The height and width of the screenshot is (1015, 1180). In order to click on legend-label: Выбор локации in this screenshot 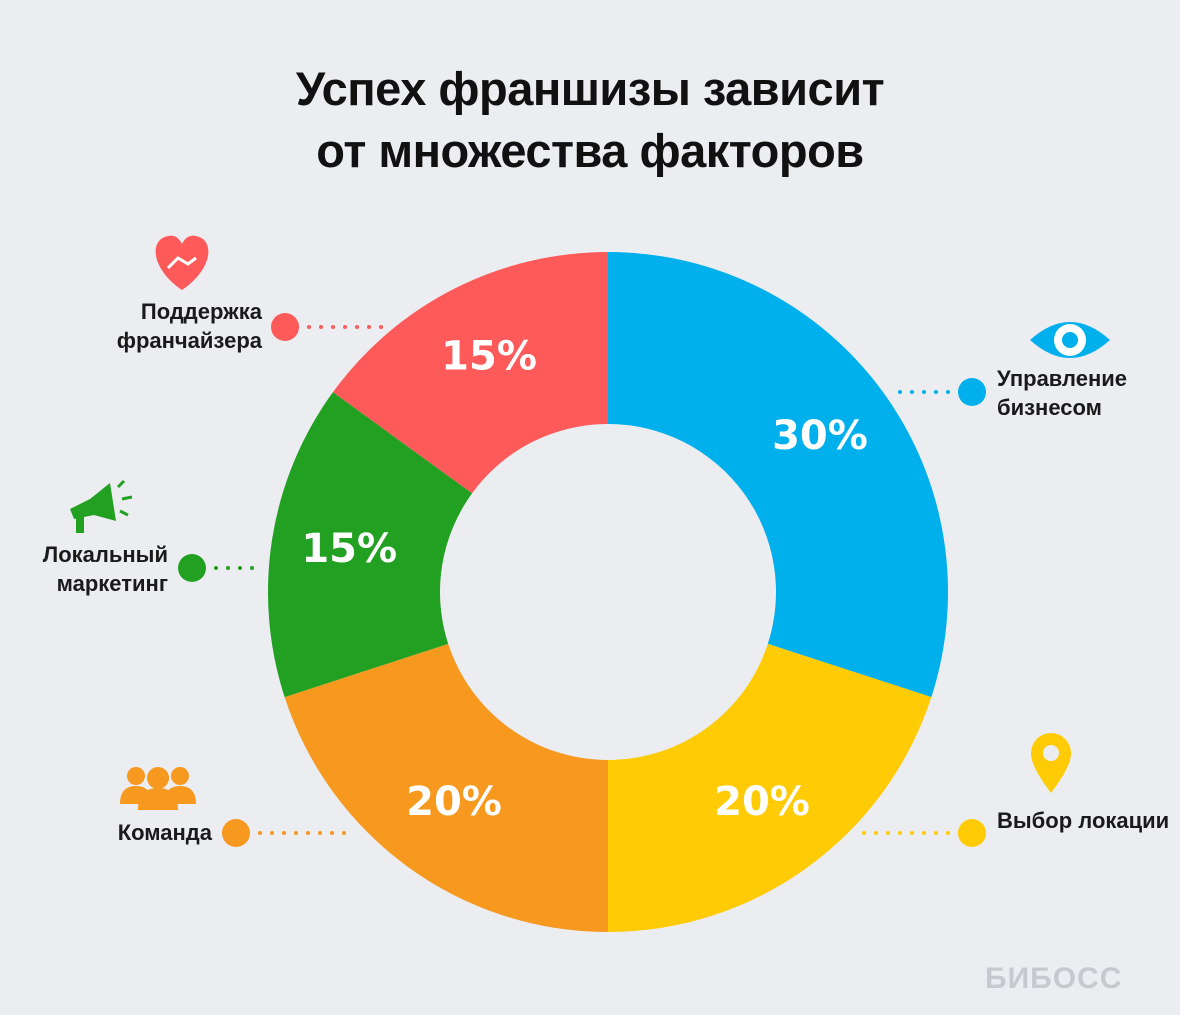, I will do `click(1083, 820)`.